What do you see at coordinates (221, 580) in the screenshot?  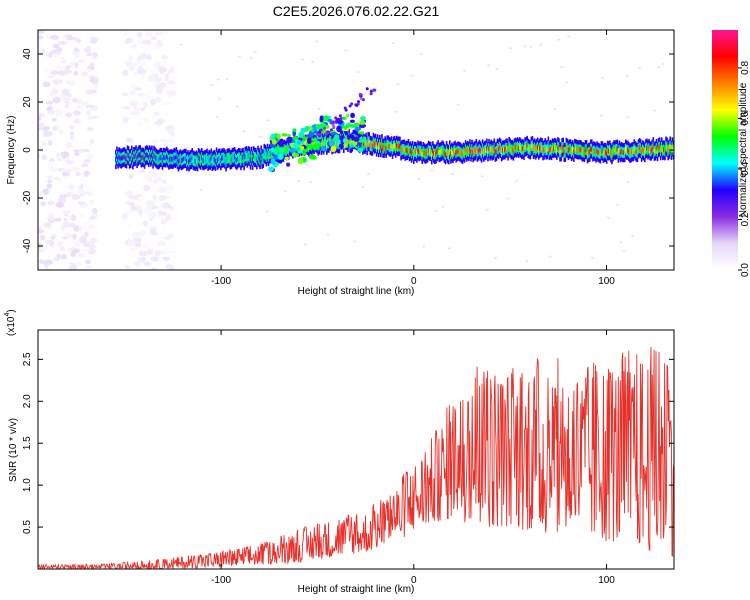 I see `snr-xtick-label: -100` at bounding box center [221, 580].